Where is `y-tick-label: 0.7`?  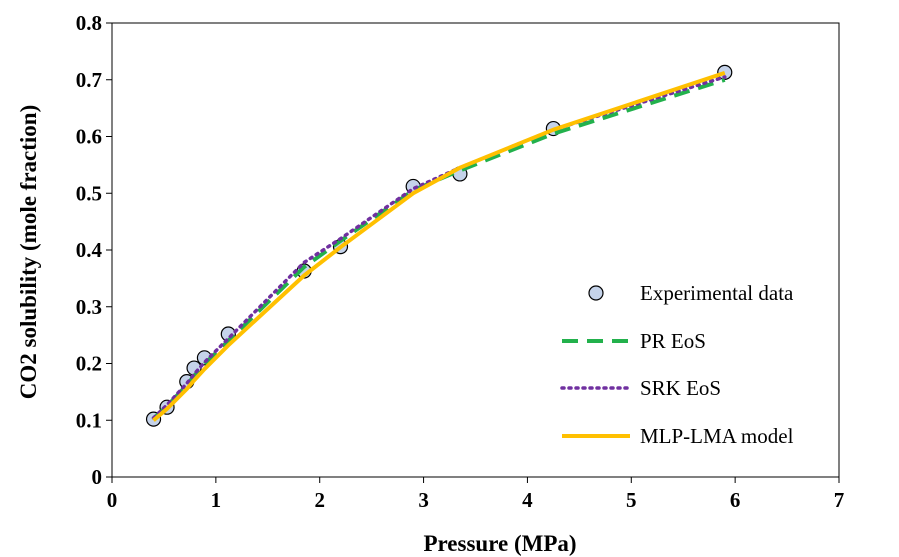 y-tick-label: 0.7 is located at coordinates (89, 80).